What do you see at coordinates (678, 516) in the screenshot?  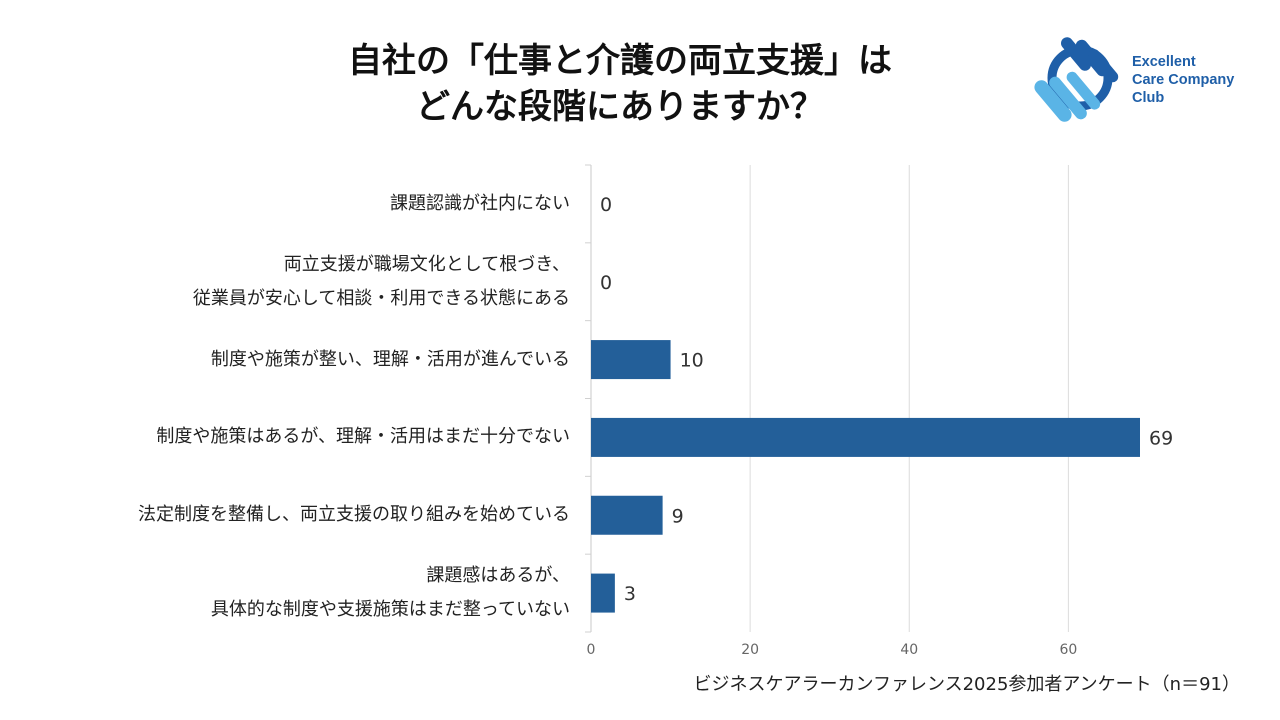 I see `bar-value-label: 9` at bounding box center [678, 516].